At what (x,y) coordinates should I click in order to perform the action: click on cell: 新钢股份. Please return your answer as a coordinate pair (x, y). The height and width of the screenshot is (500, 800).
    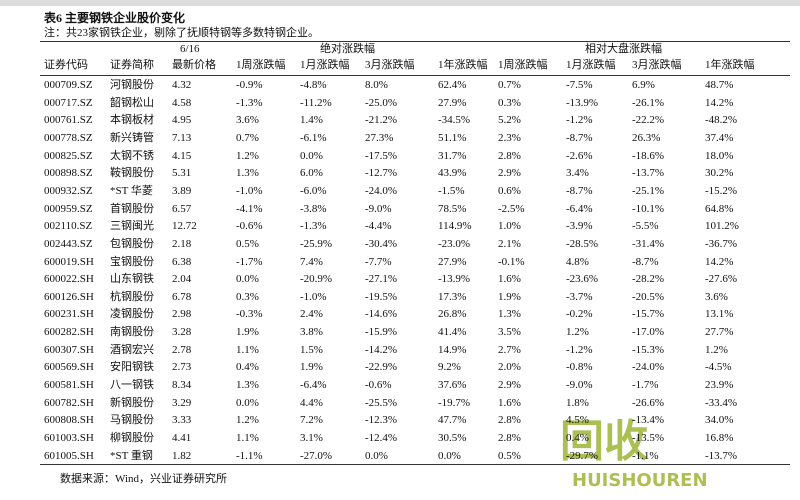
    Looking at the image, I should click on (132, 402).